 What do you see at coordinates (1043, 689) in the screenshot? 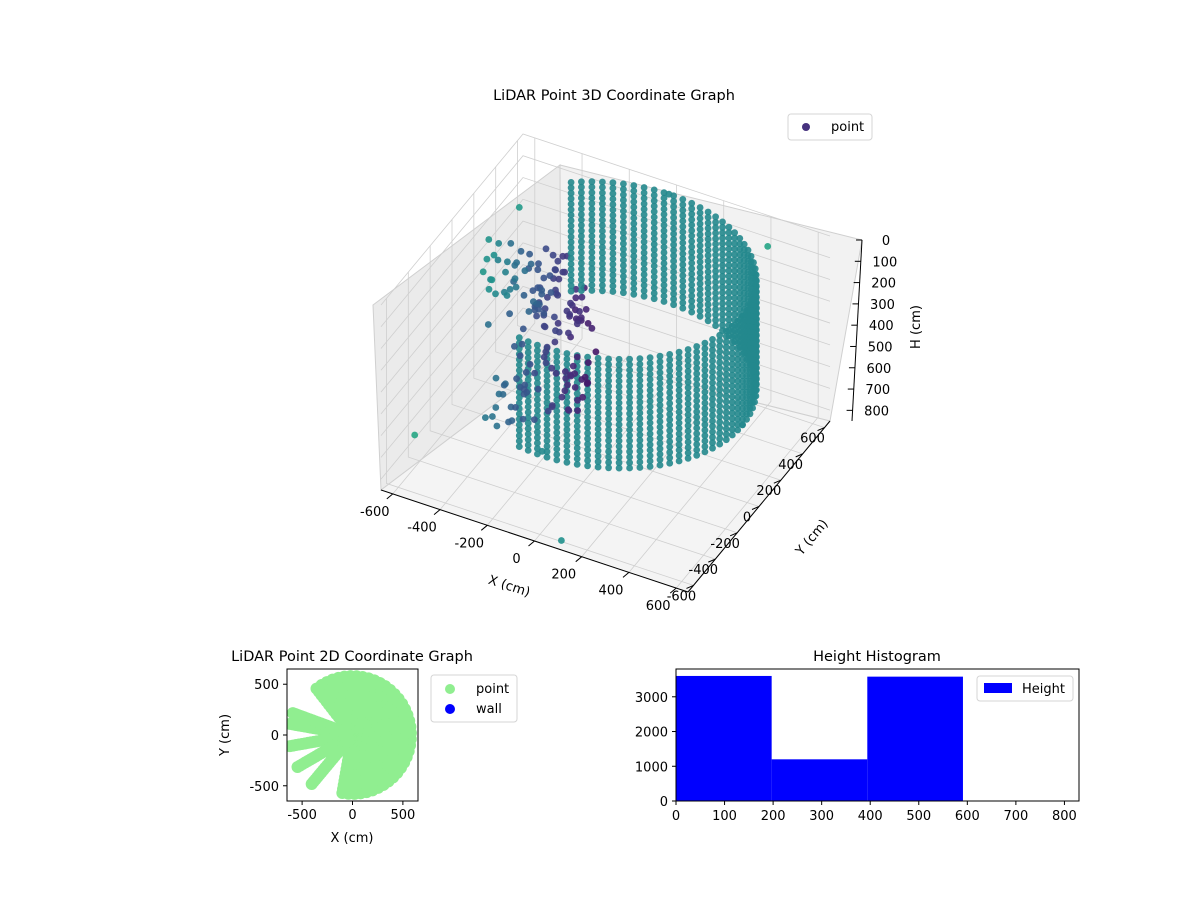
I see `legend-histogram-label: Height` at bounding box center [1043, 689].